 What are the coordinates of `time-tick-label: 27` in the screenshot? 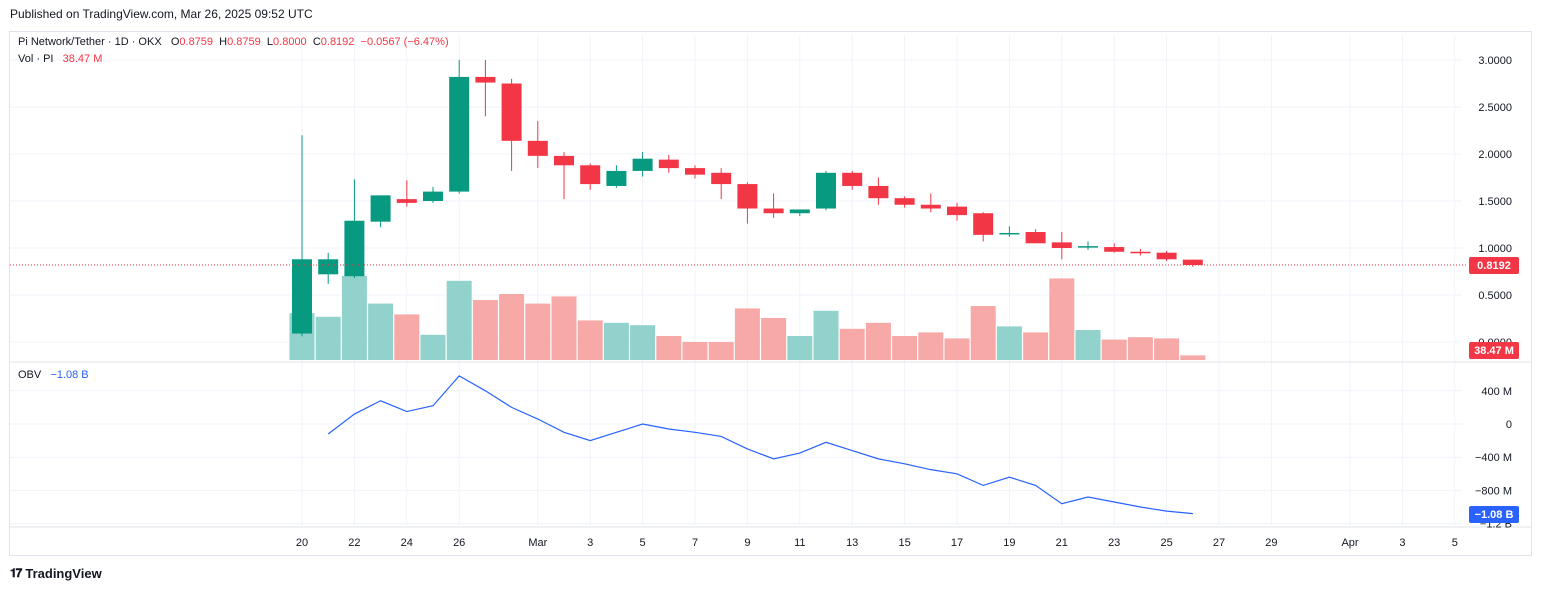 It's located at (1219, 543).